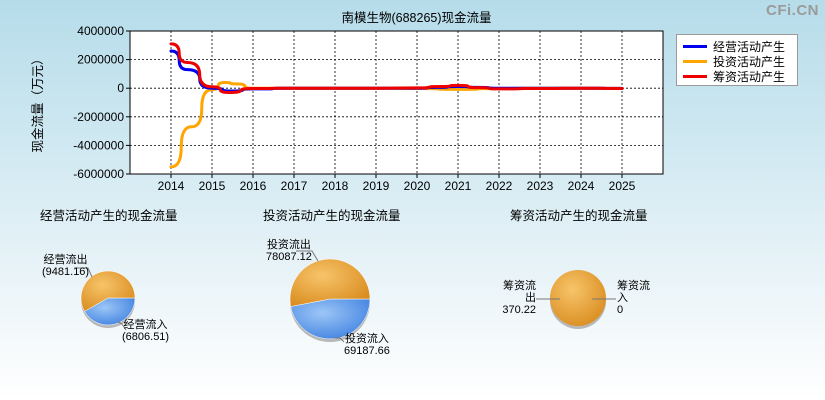  Describe the element at coordinates (171, 186) in the screenshot. I see `x-tick-label: 2014` at that location.